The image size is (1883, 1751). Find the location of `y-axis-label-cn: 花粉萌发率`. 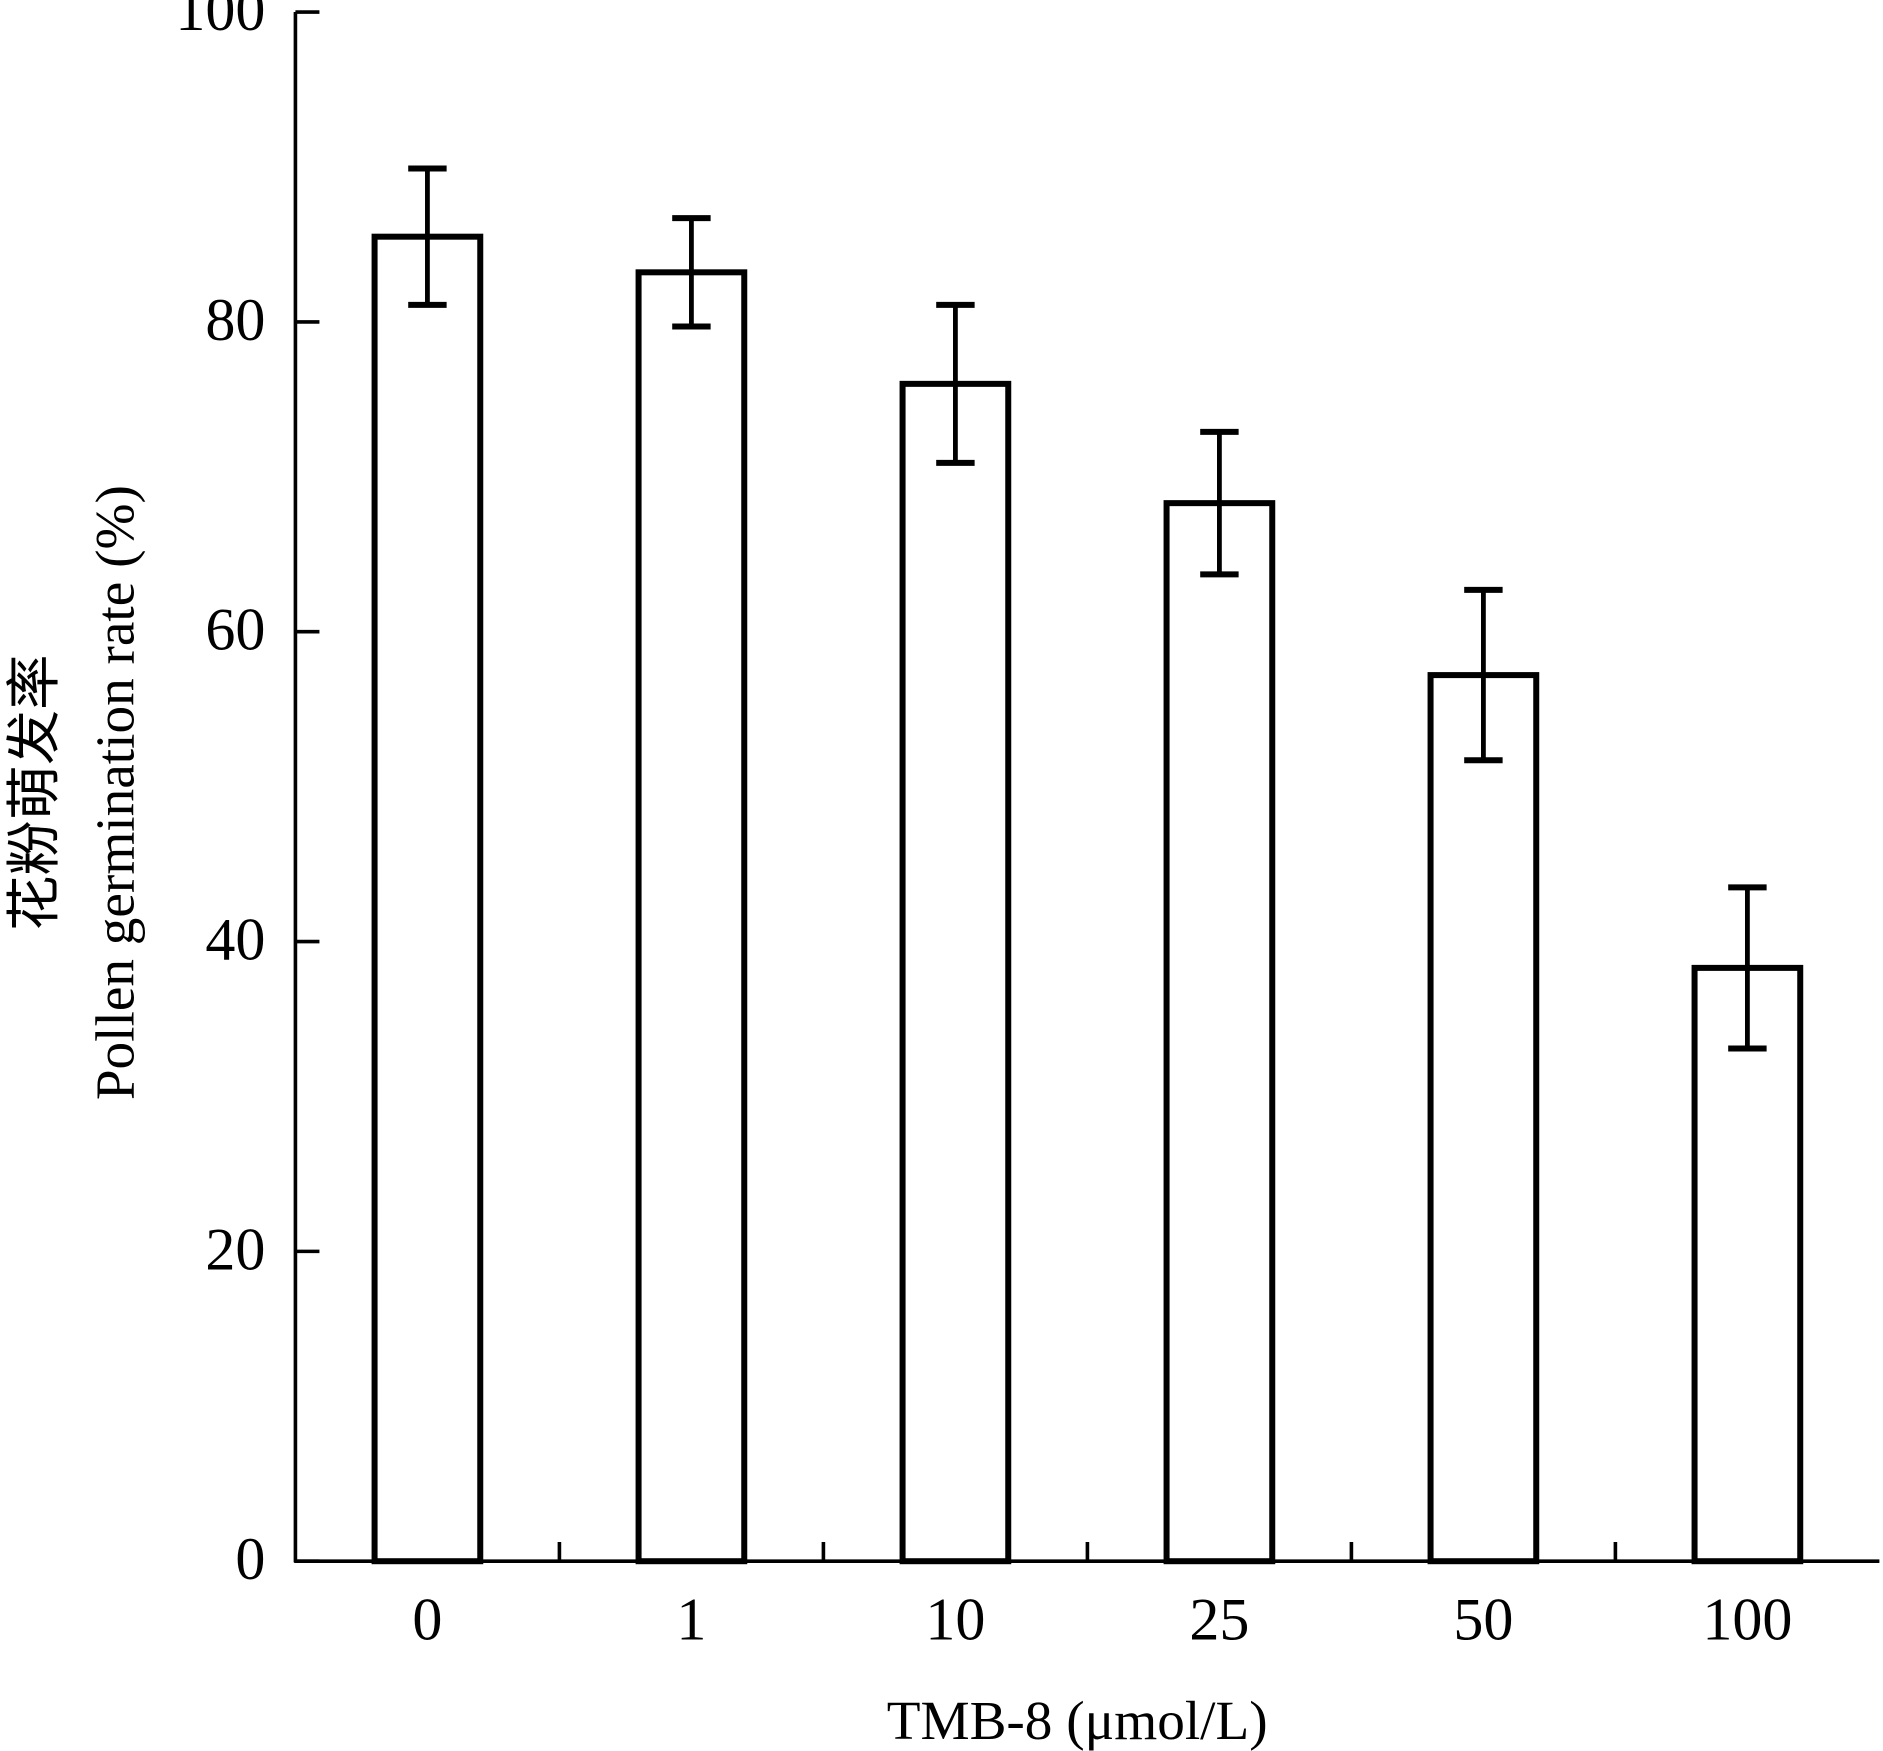

y-axis-label-cn: 花粉萌发率 is located at coordinates (34, 793).